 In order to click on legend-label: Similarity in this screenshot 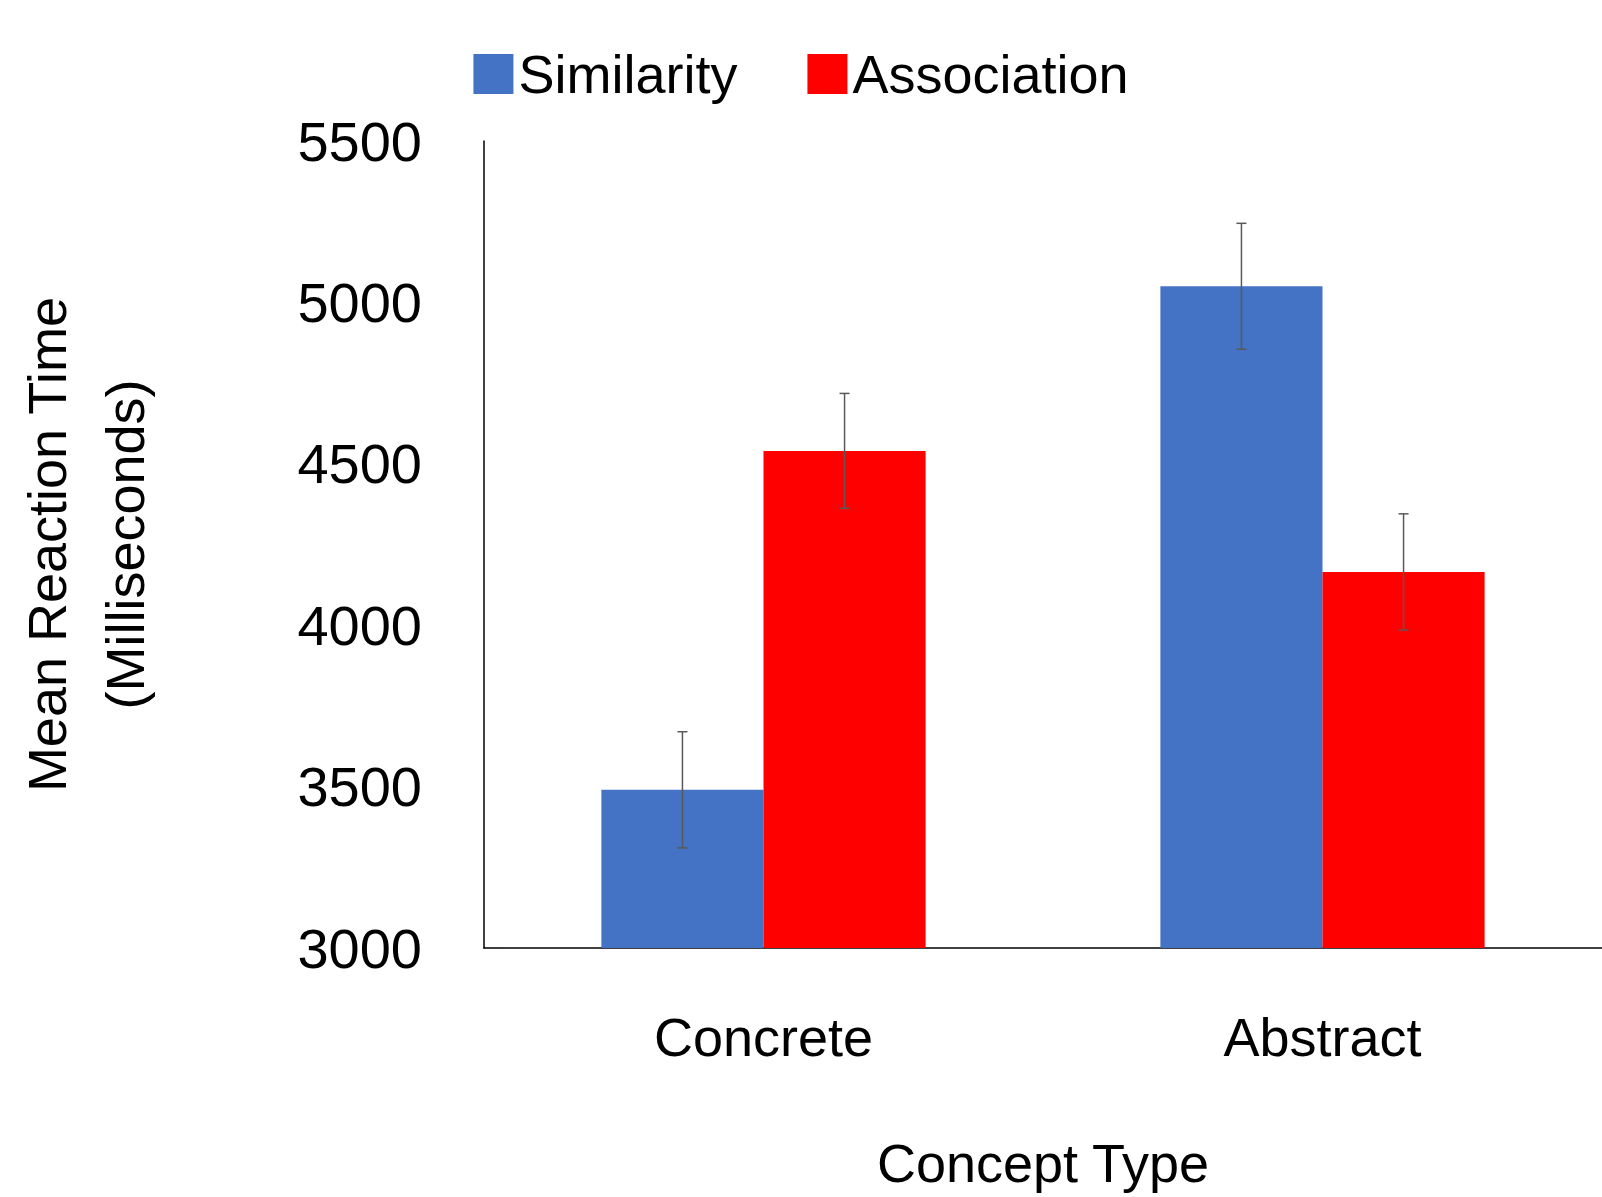, I will do `click(628, 74)`.